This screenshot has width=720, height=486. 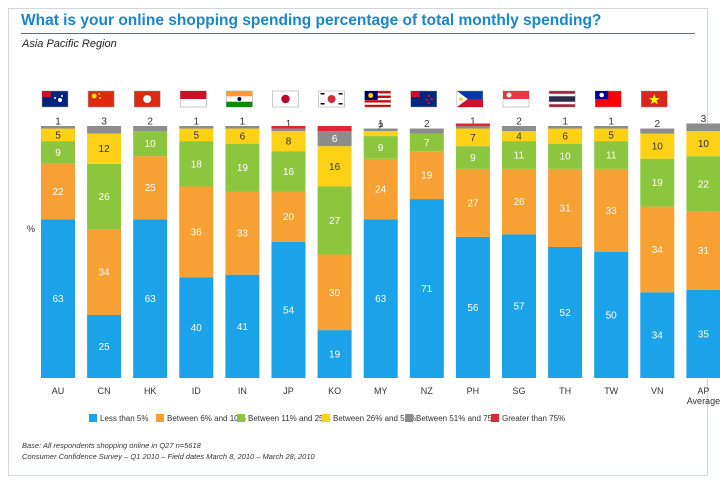 I want to click on data-label-id-between-26-and-50: 5, so click(x=197, y=135).